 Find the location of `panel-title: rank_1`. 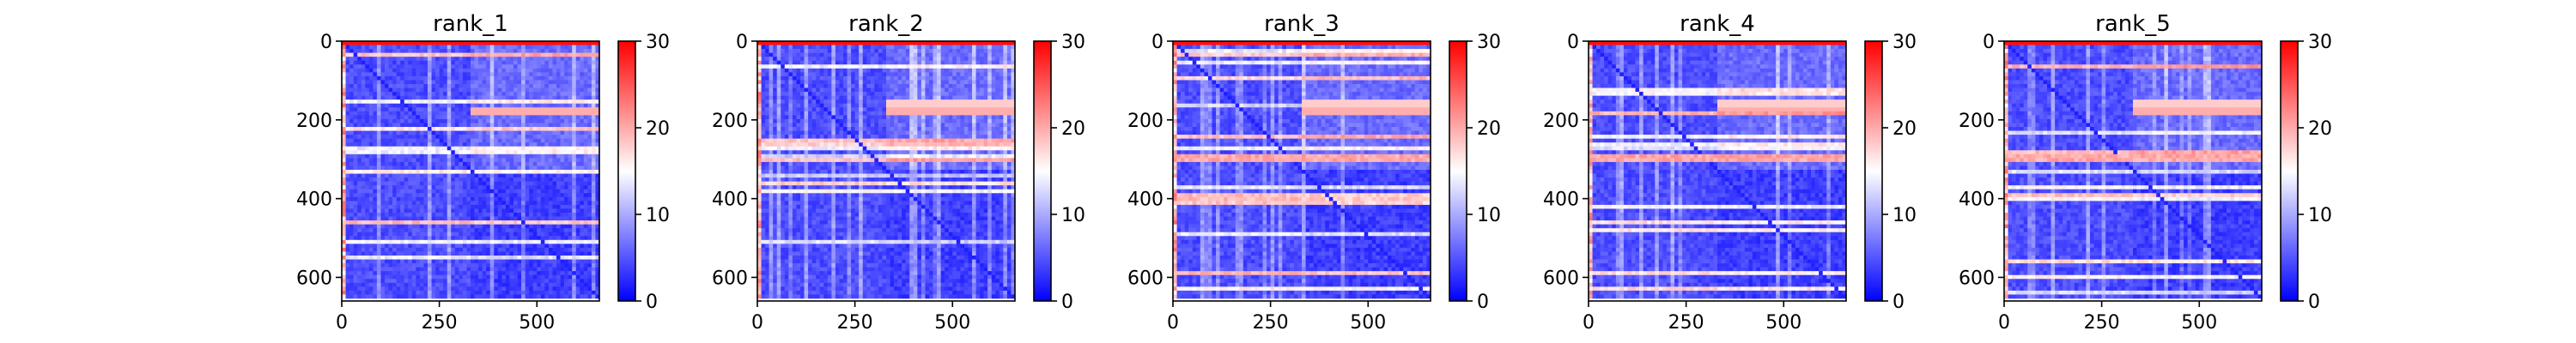

panel-title: rank_1 is located at coordinates (470, 24).